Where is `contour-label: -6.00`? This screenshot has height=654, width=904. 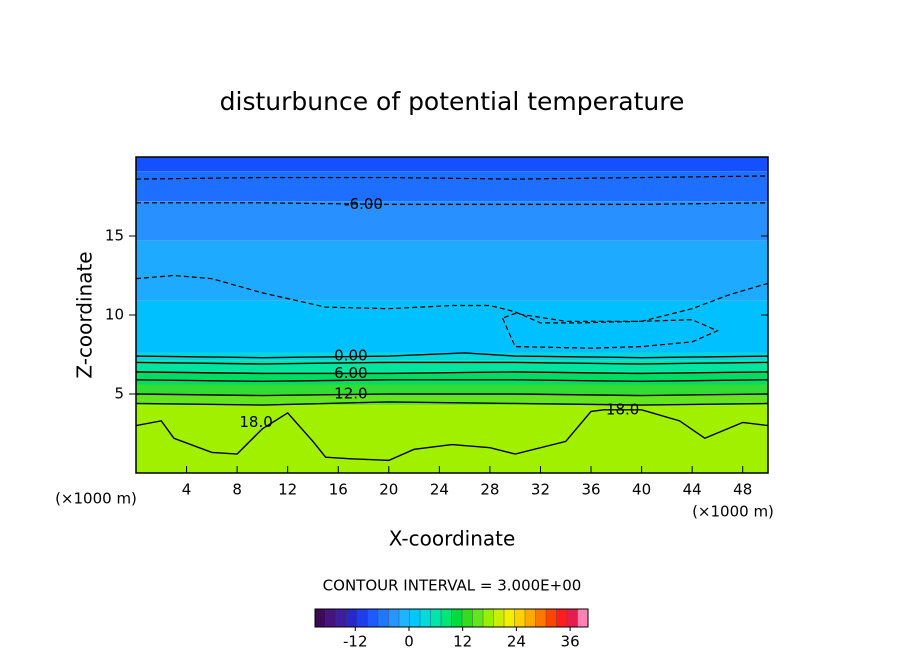 contour-label: -6.00 is located at coordinates (363, 204).